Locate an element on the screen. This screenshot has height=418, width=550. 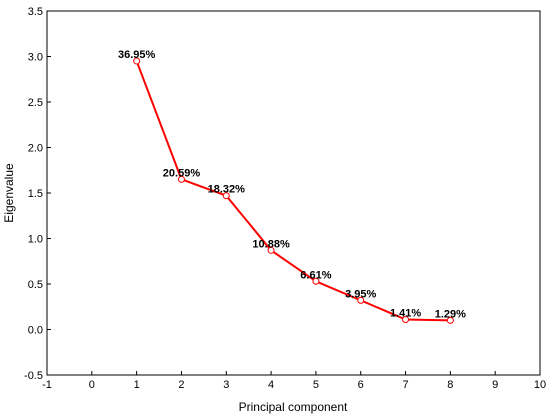
data-label: 20.59% is located at coordinates (182, 173).